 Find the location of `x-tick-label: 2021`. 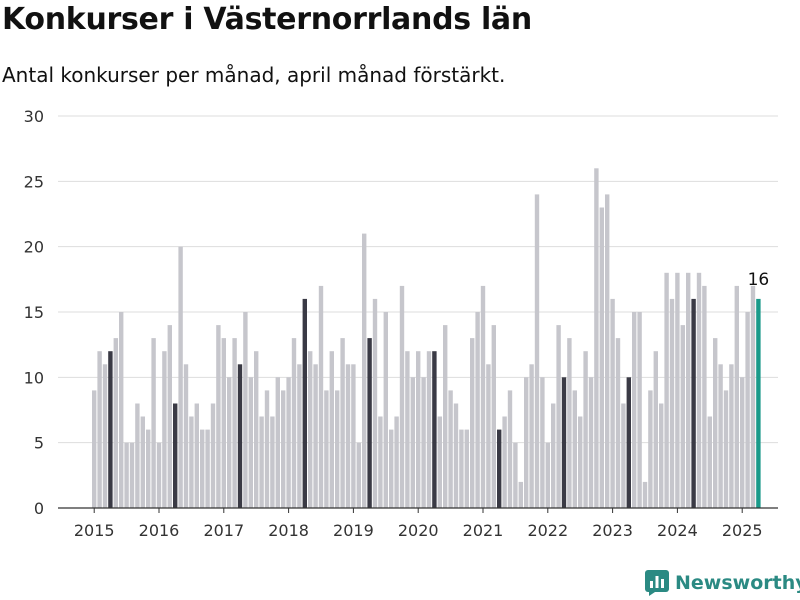

x-tick-label: 2021 is located at coordinates (483, 530).